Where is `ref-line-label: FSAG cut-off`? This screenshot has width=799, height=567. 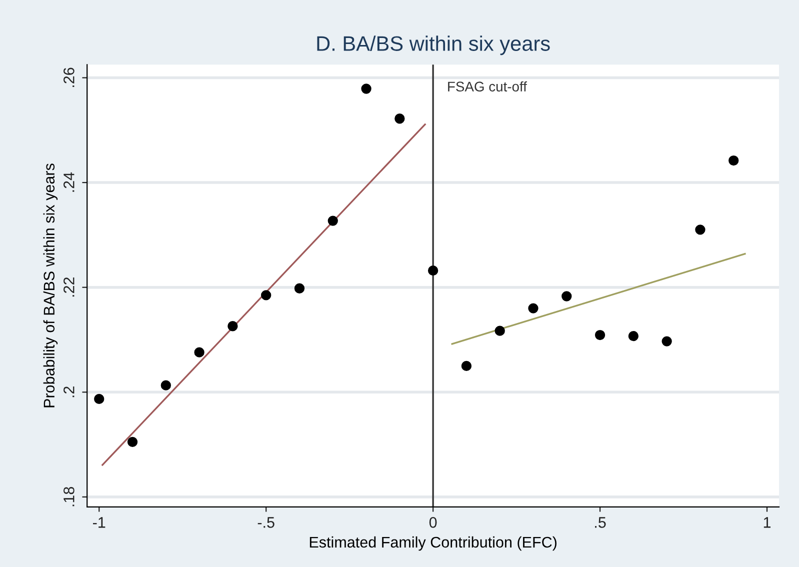
ref-line-label: FSAG cut-off is located at coordinates (487, 86).